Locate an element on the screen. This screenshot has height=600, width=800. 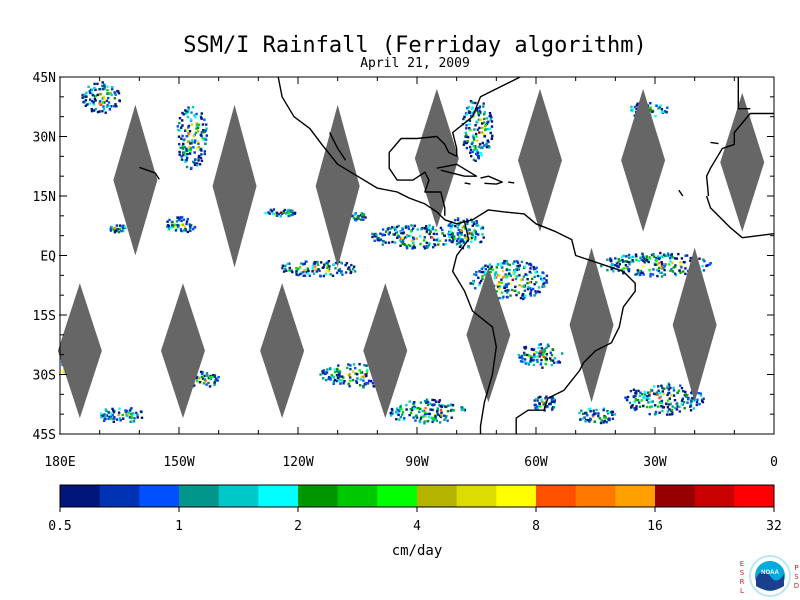
rain-cluster is located at coordinates (428, 411).